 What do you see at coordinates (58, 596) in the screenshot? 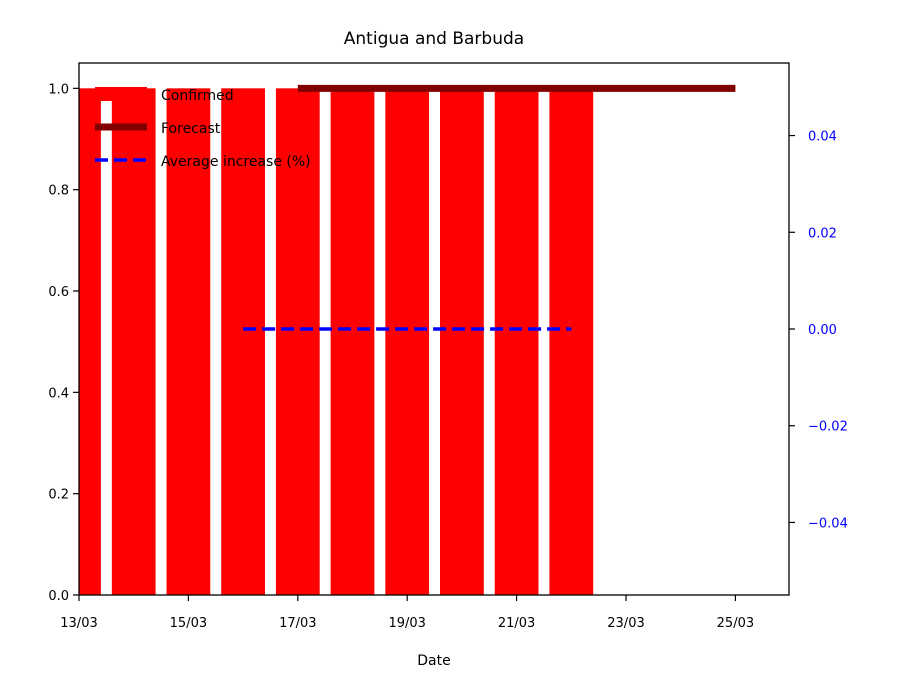
I see `y-tick-label: 0.0` at bounding box center [58, 596].